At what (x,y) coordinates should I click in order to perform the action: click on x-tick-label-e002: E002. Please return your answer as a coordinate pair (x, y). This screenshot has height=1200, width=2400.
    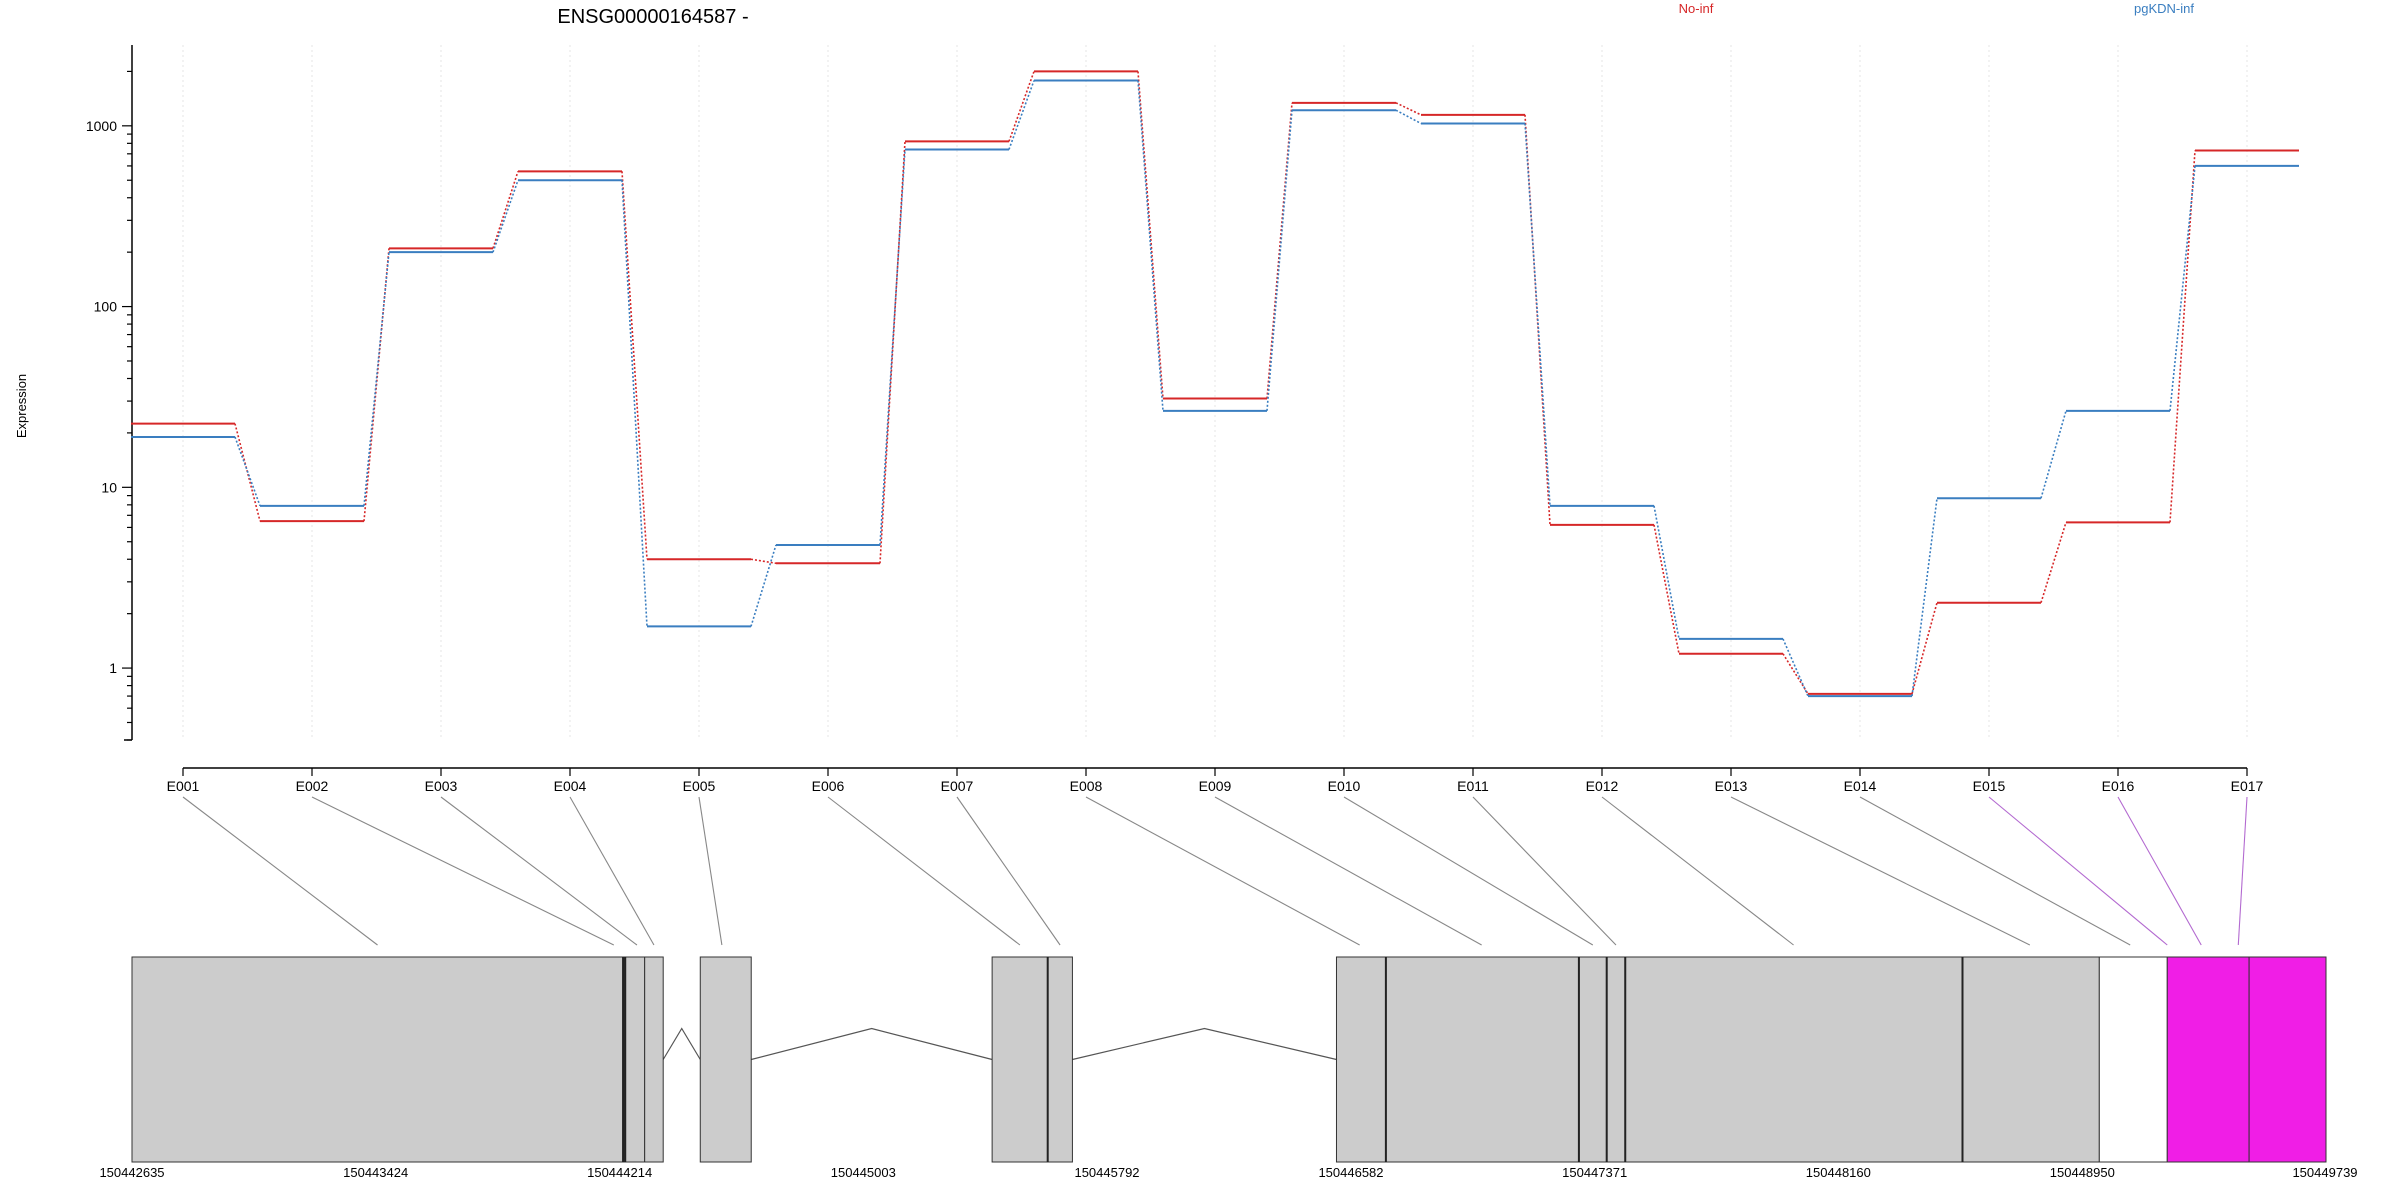
    Looking at the image, I should click on (312, 786).